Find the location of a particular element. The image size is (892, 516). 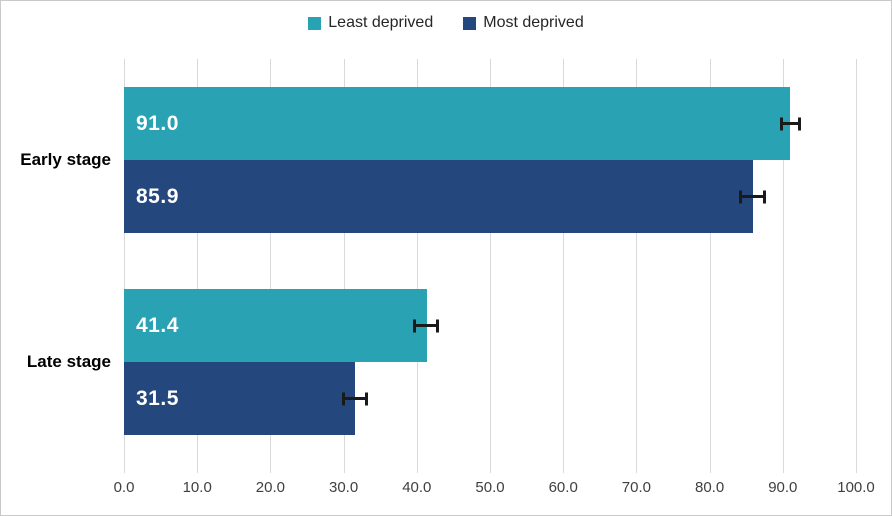

legend-swatch-least-deprived is located at coordinates (315, 23).